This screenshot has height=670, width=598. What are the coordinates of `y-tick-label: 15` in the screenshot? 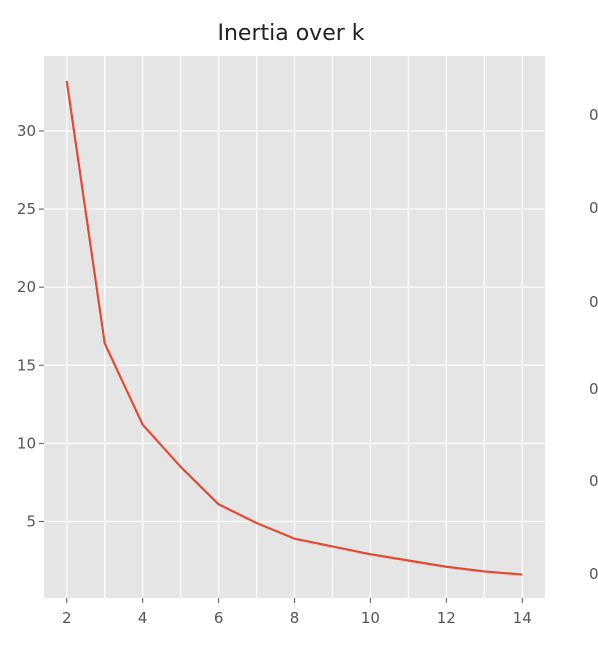 It's located at (26, 365).